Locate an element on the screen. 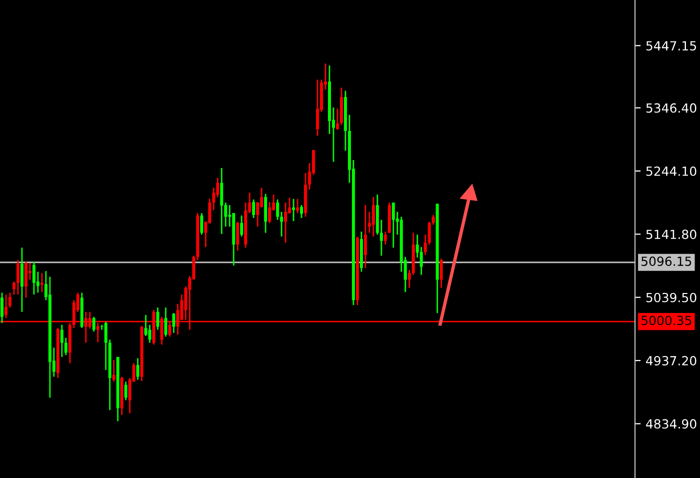  ref-line-label: 5000.35 is located at coordinates (667, 321).